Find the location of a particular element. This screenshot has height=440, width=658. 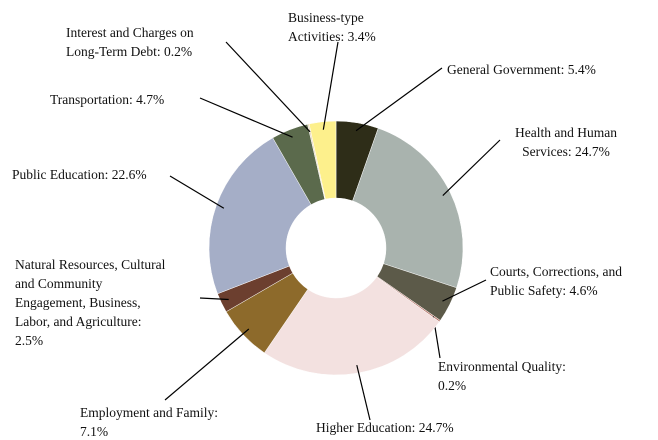

label-line: Health and Human is located at coordinates (566, 132).